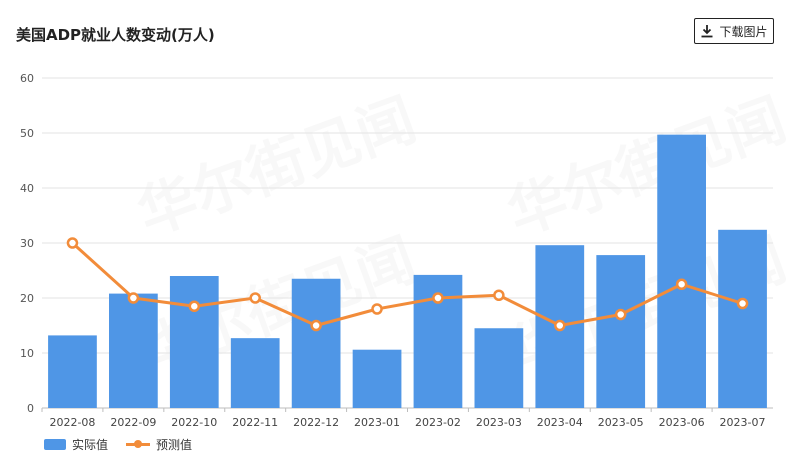 The image size is (800, 453). I want to click on x-tick-label: 2022-08, so click(72, 422).